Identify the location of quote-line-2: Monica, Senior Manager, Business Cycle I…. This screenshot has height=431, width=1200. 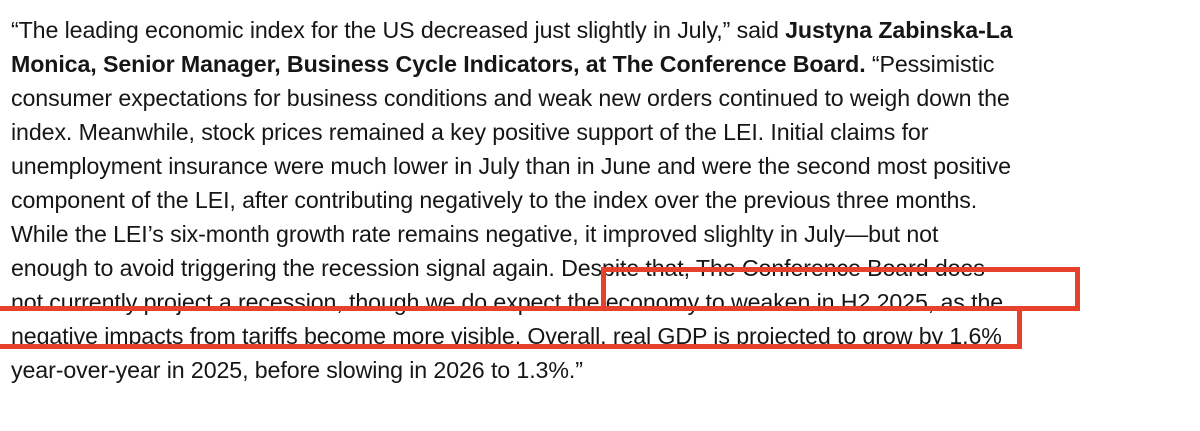
(603, 64).